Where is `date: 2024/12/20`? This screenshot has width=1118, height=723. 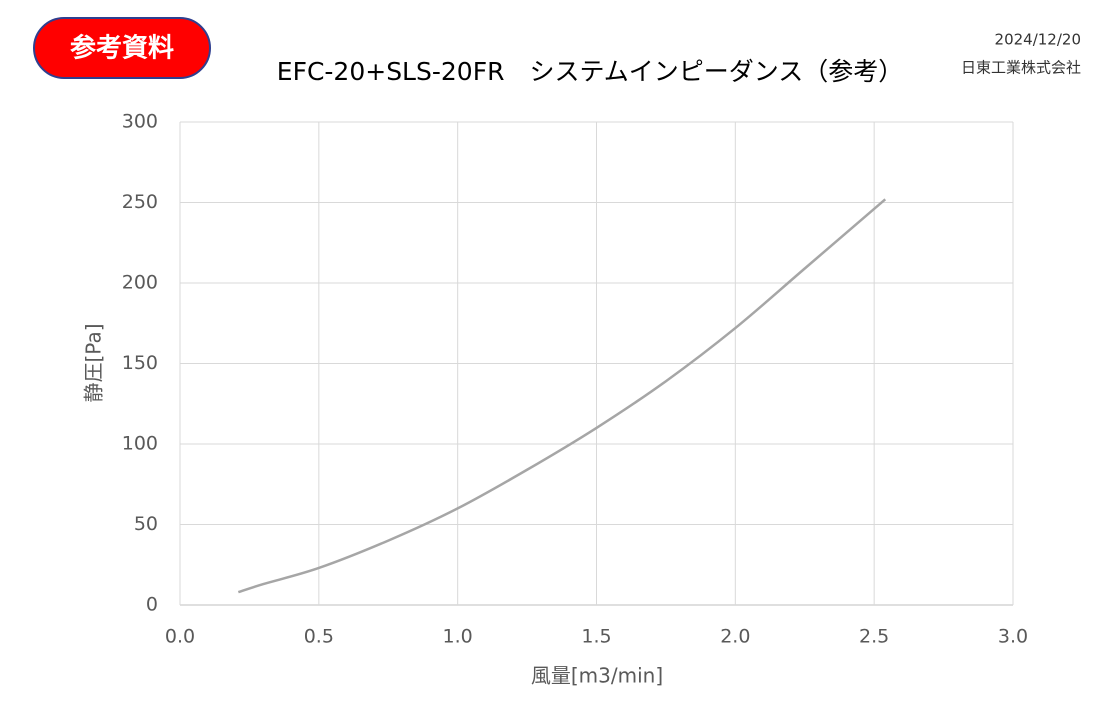 date: 2024/12/20 is located at coordinates (1038, 40).